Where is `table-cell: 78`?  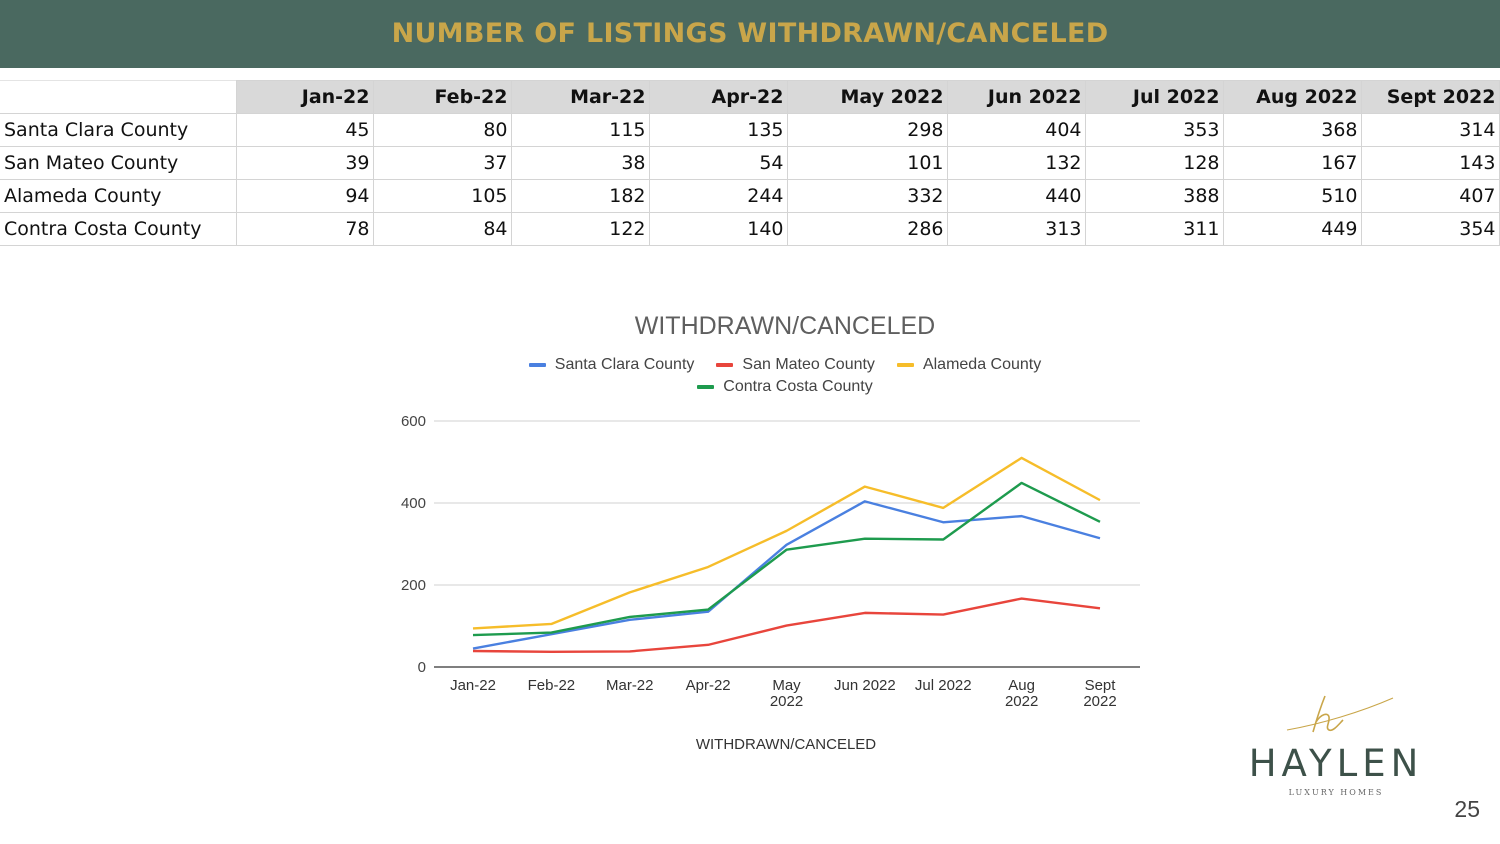
table-cell: 78 is located at coordinates (305, 229).